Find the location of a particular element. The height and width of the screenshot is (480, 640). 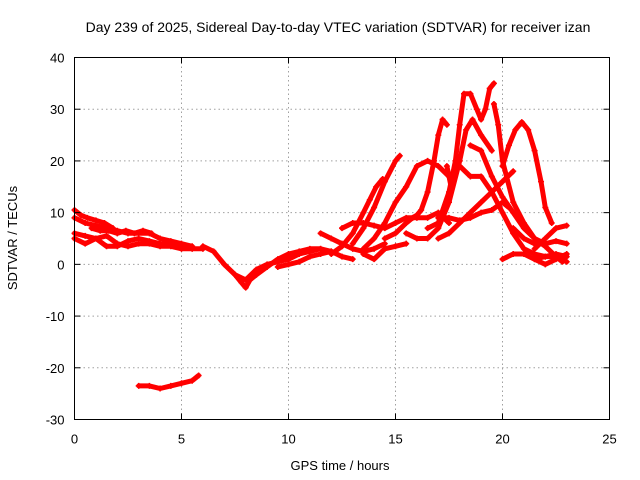

y-tick-label: 10 is located at coordinates (57, 213).